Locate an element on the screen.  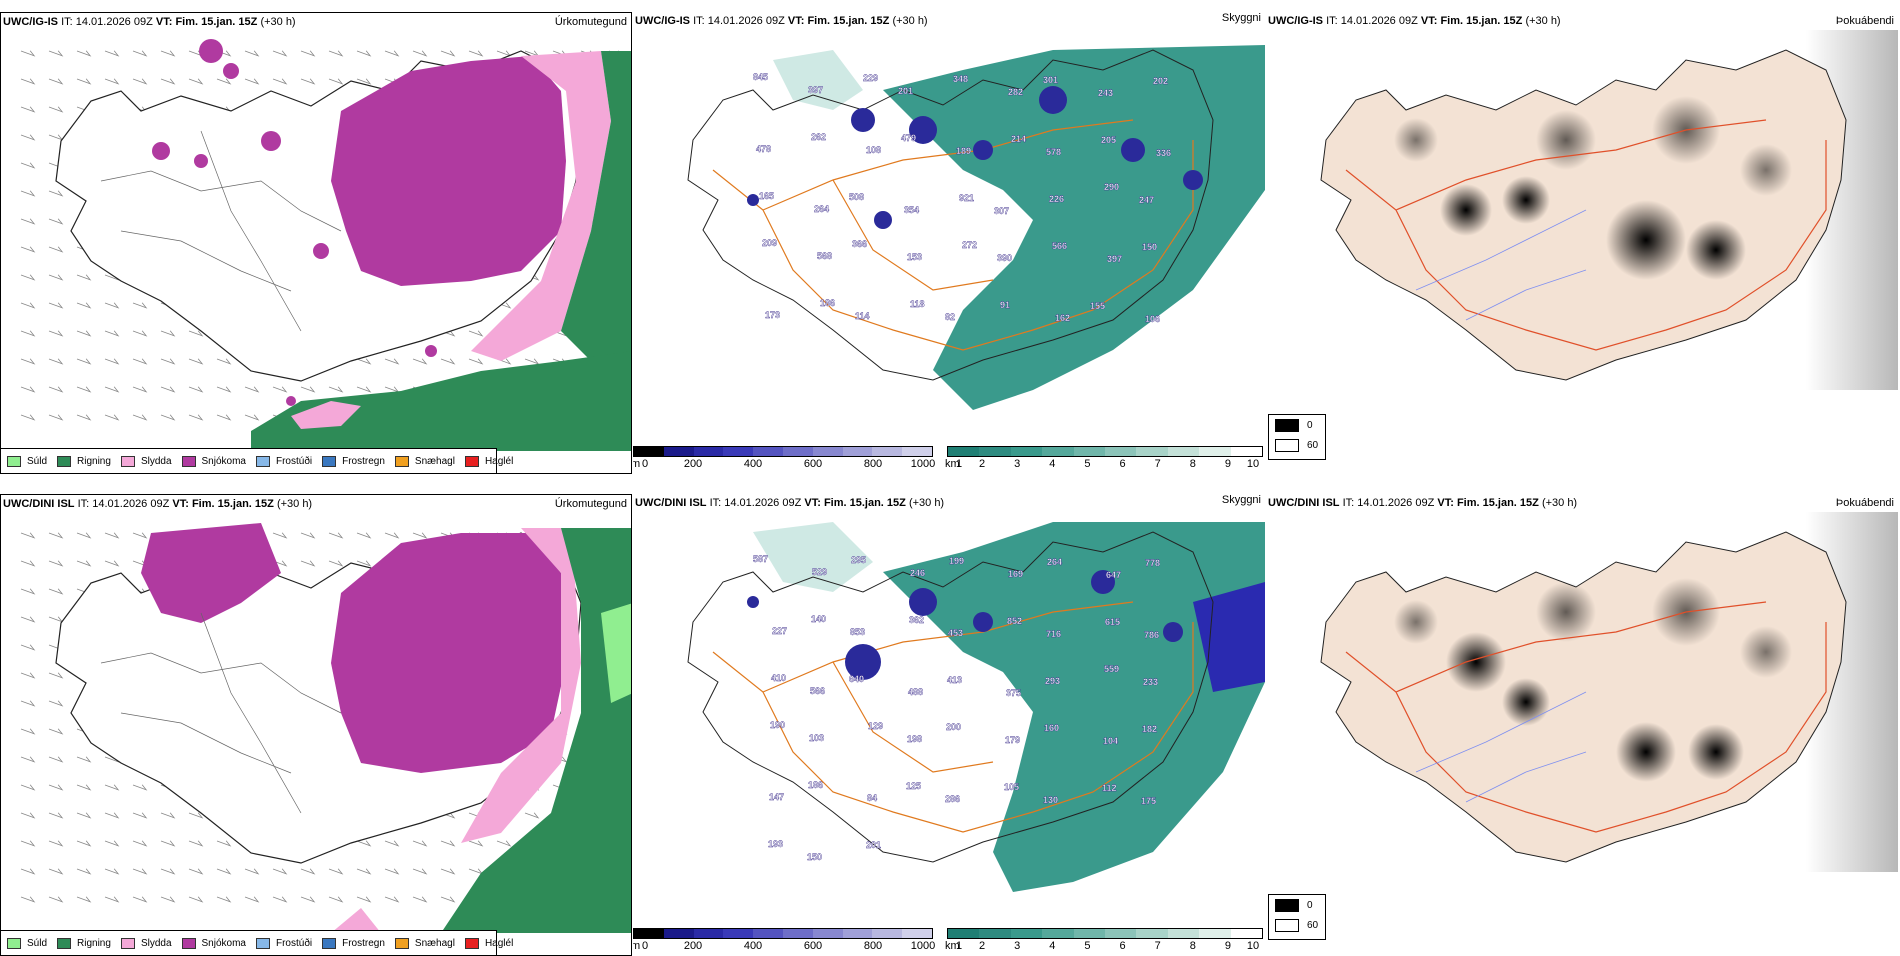
colorbar-tick: 400 is located at coordinates (753, 946).